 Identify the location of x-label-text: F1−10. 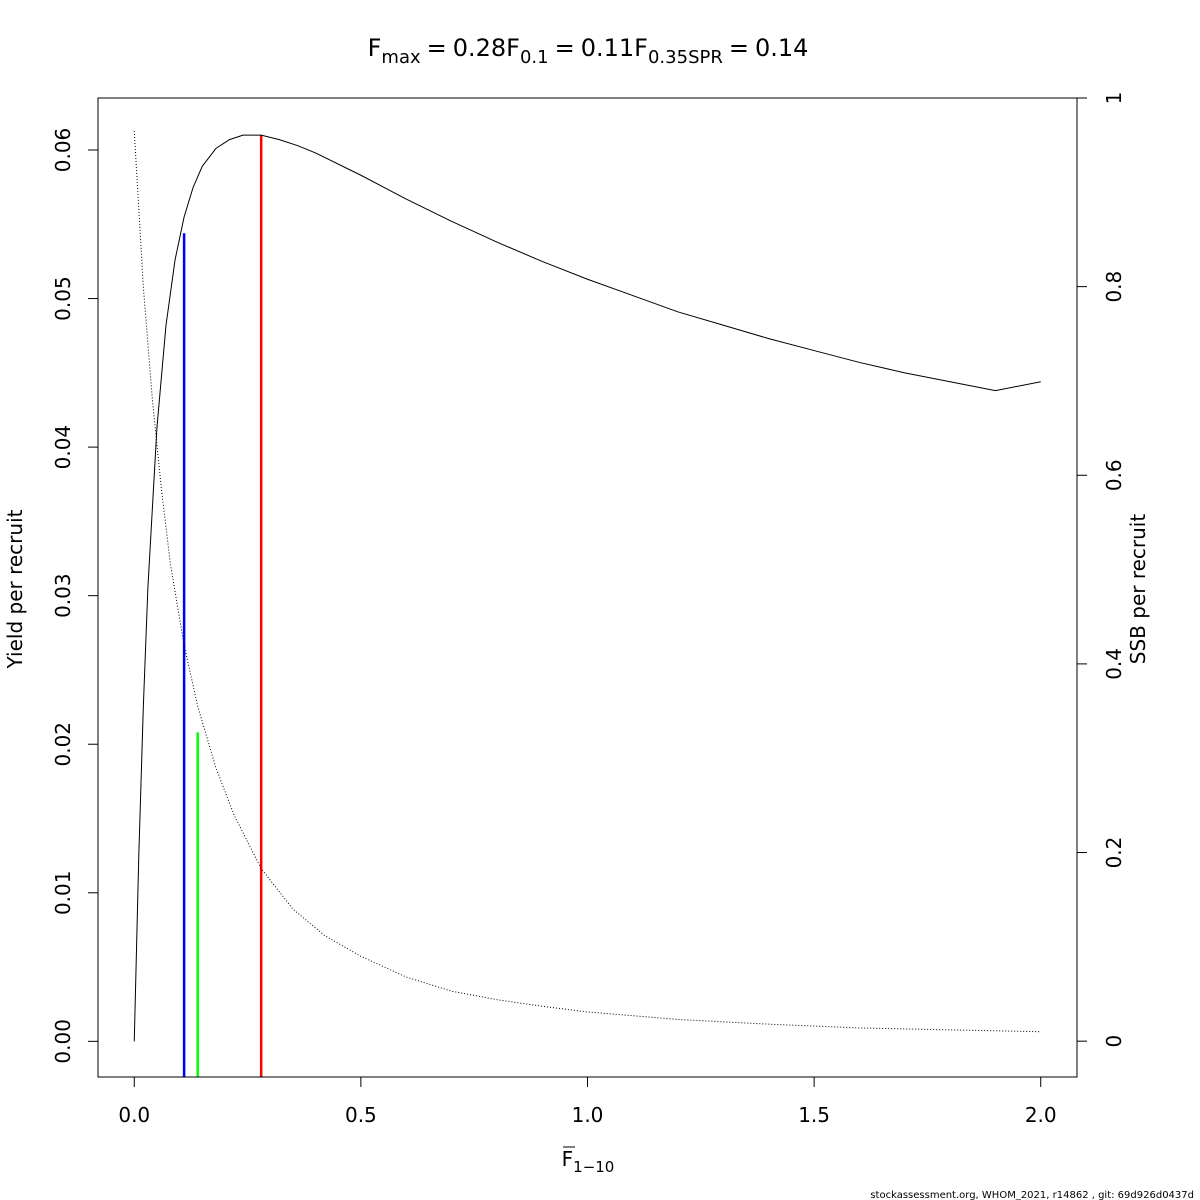
(588, 1161).